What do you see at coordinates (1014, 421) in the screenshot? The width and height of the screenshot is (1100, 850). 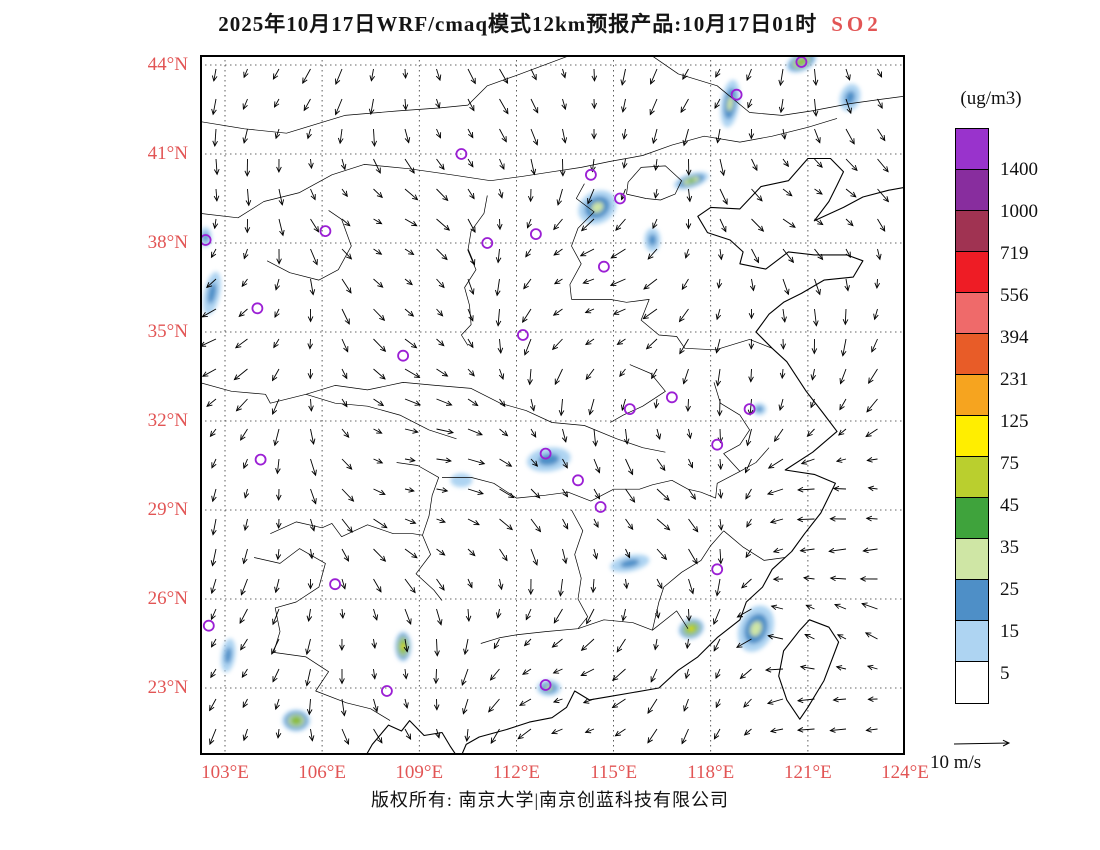 I see `colorbar-level-label: 125` at bounding box center [1014, 421].